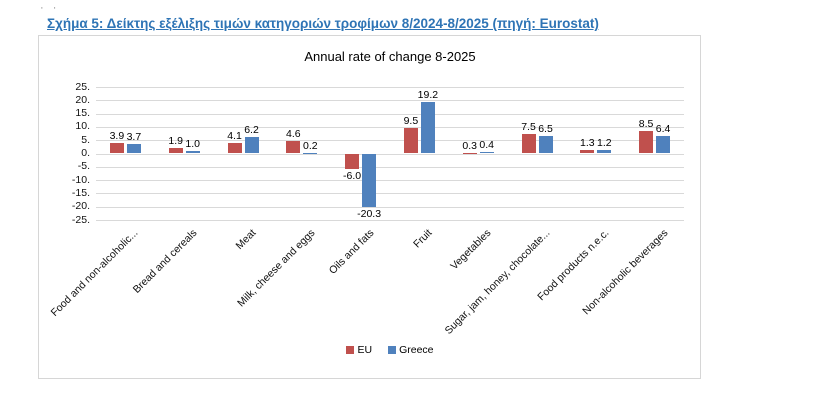  I want to click on y-axis-tick-label: 0., so click(85, 153).